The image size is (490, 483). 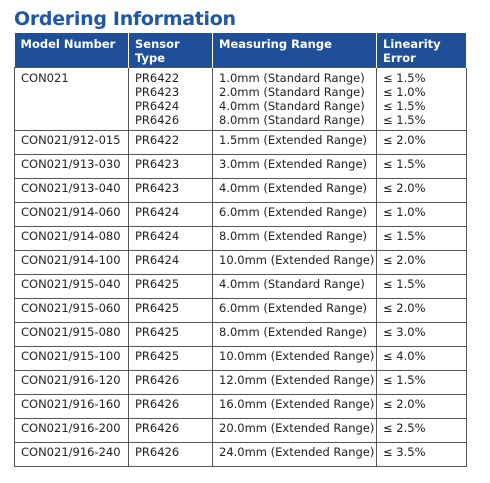 I want to click on table-cell: 4.0mm (Standard Range), so click(x=294, y=286).